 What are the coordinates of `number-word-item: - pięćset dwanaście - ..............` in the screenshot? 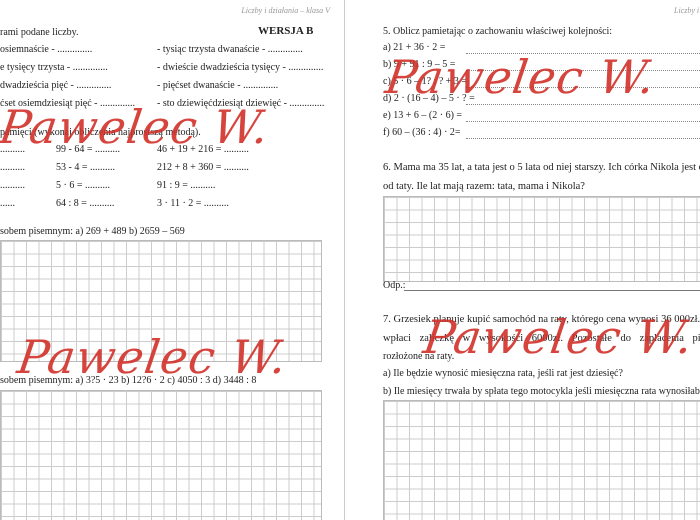 It's located at (218, 85).